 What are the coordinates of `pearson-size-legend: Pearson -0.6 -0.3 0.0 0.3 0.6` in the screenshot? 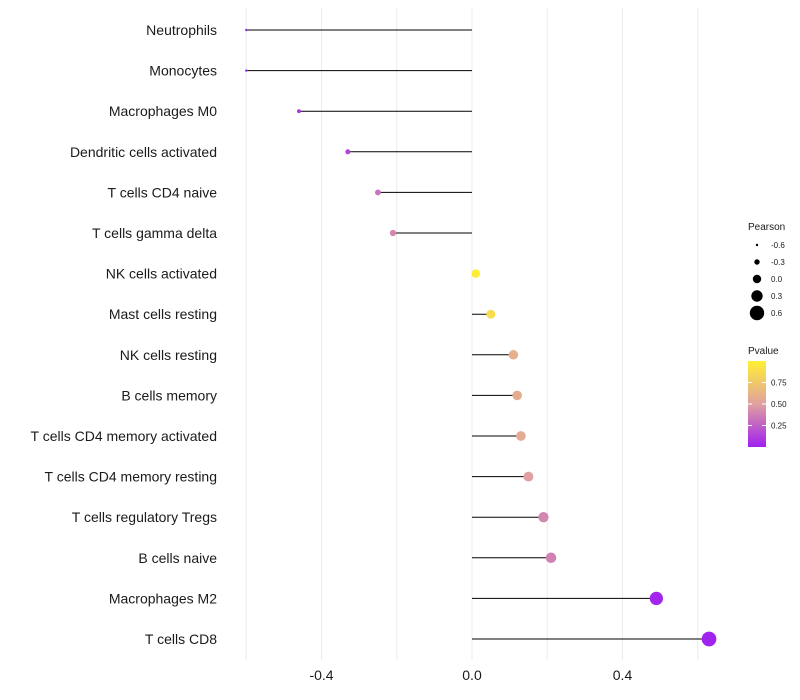 It's located at (766, 271).